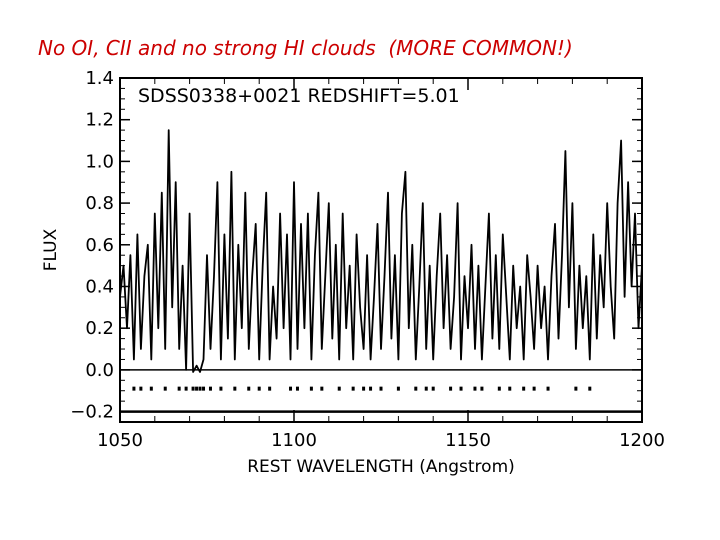  I want to click on y-tick-label: 0.2, so click(99, 328).